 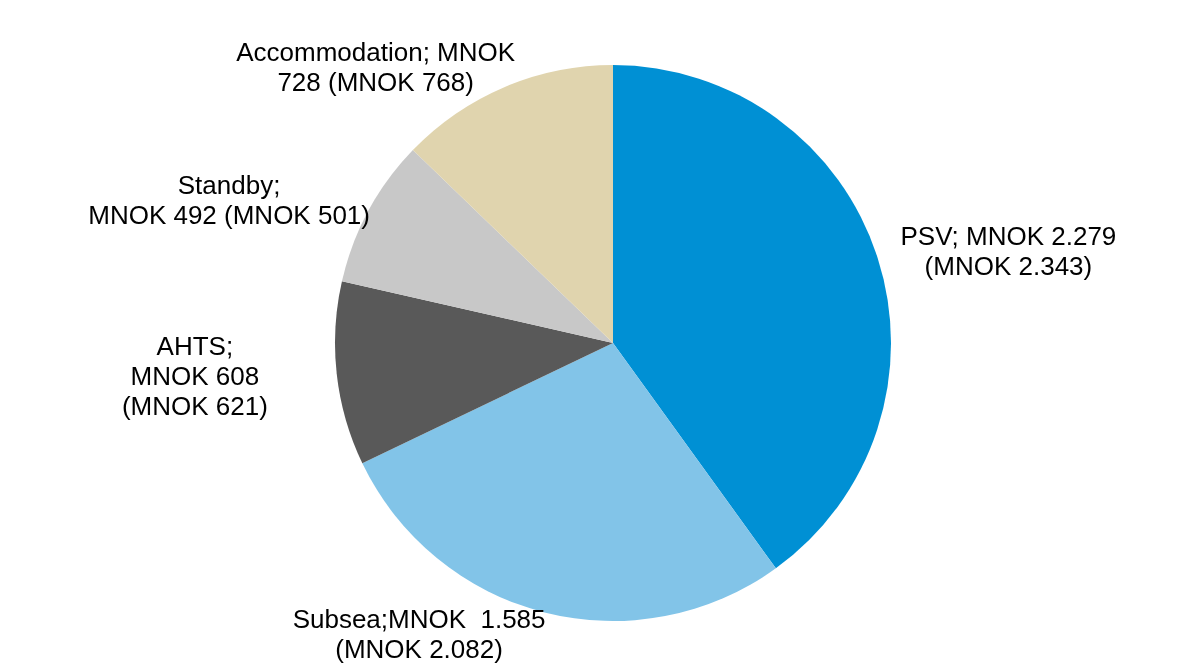 What do you see at coordinates (376, 66) in the screenshot?
I see `slice-label: Accommodation; MNOK 728 (MNOK 768)` at bounding box center [376, 66].